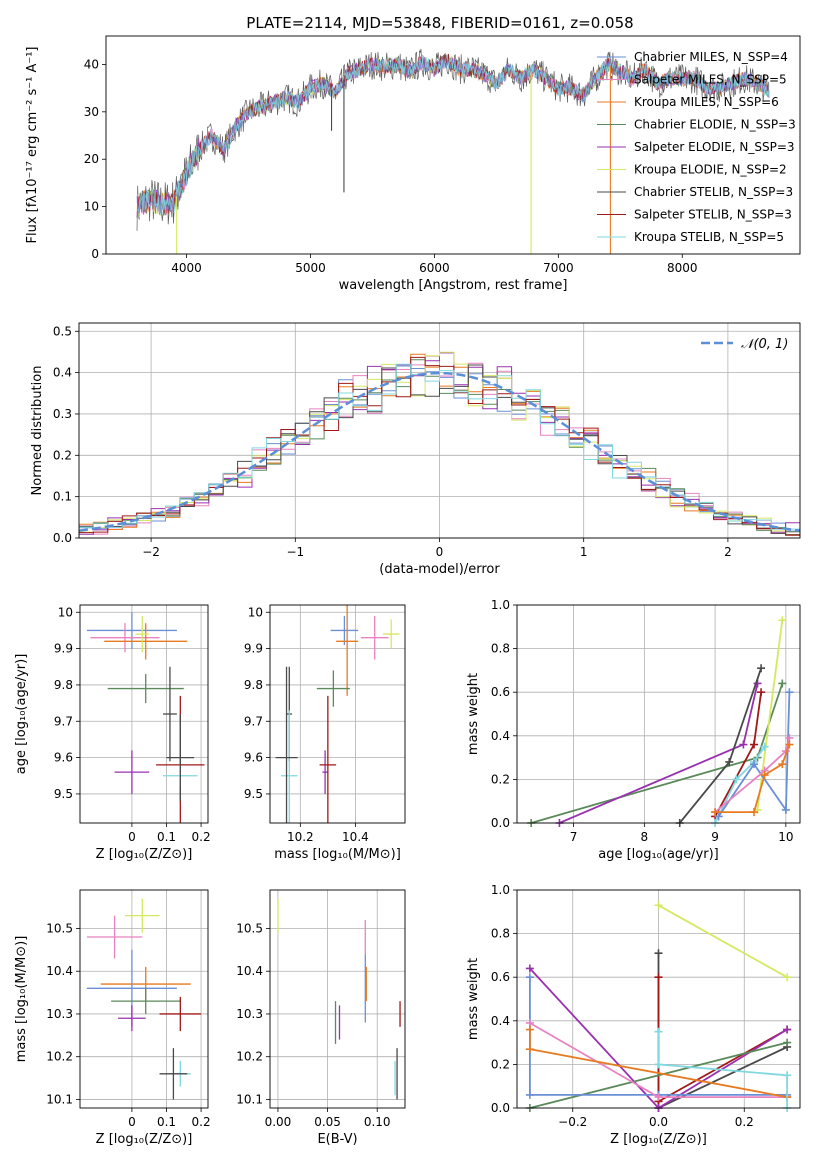 This screenshot has height=1170, width=819. I want to click on x-axis-label: wavelength [Angstrom, rest frame], so click(453, 285).